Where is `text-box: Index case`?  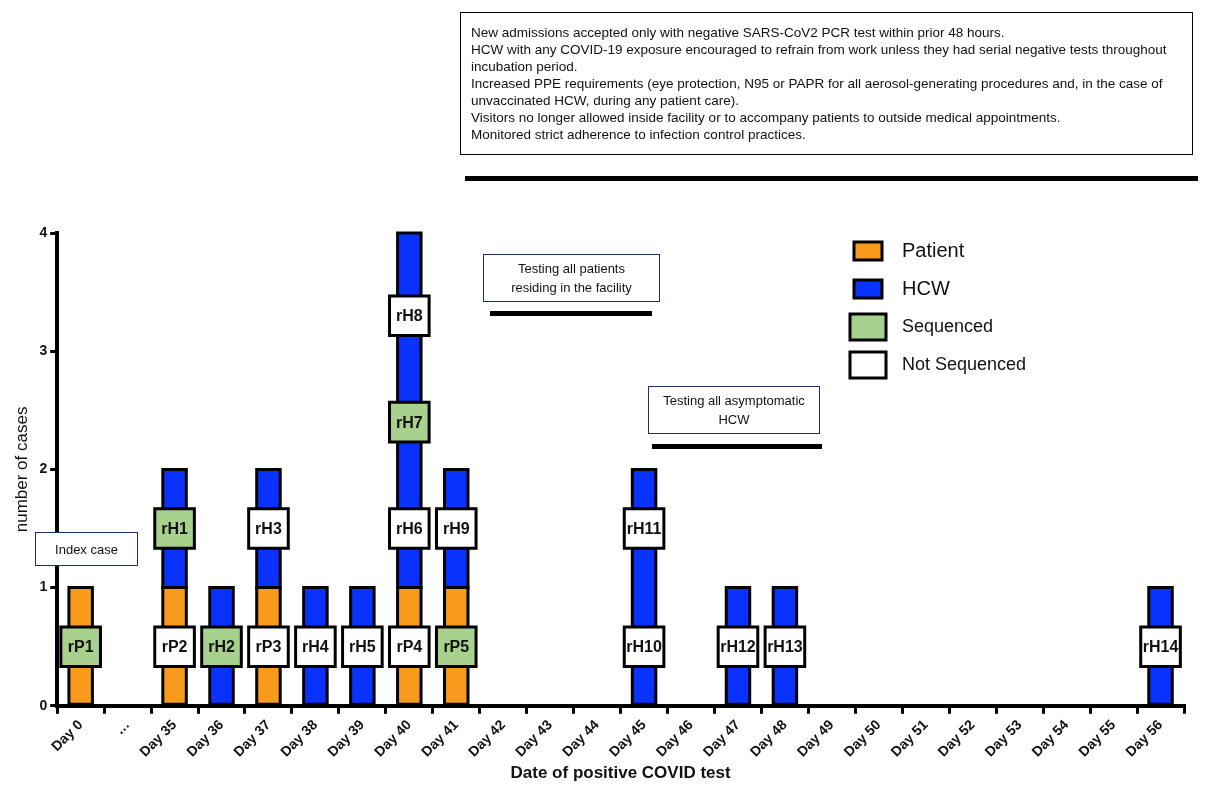
text-box: Index case is located at coordinates (86, 549).